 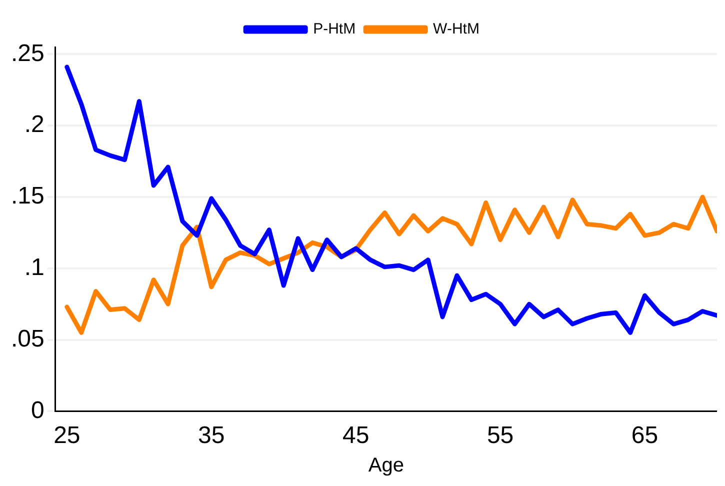 I want to click on x-tick-label: 35, so click(x=211, y=436).